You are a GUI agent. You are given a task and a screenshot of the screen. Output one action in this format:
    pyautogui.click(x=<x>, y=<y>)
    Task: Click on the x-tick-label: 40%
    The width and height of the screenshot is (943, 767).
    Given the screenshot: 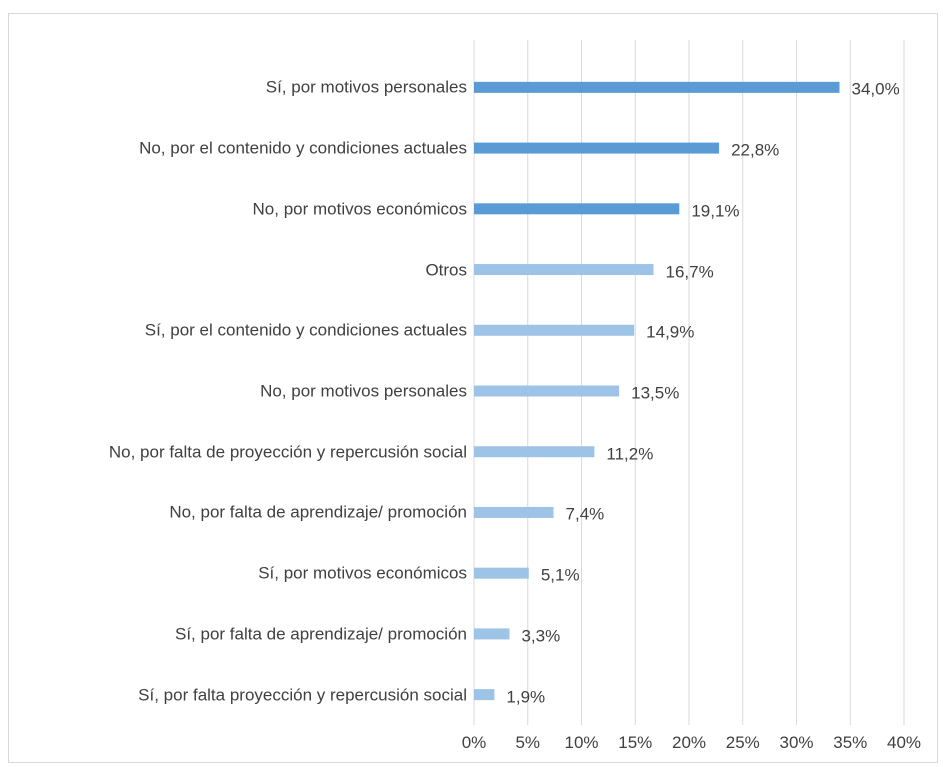 What is the action you would take?
    pyautogui.click(x=904, y=742)
    